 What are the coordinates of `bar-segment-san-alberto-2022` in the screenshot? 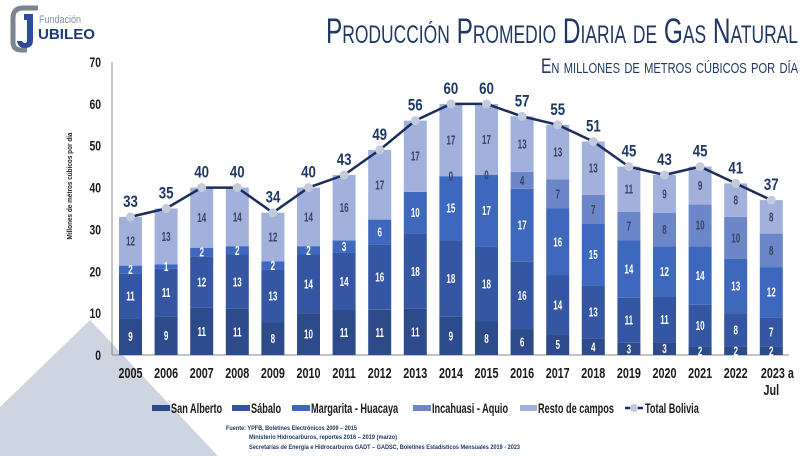 It's located at (736, 350).